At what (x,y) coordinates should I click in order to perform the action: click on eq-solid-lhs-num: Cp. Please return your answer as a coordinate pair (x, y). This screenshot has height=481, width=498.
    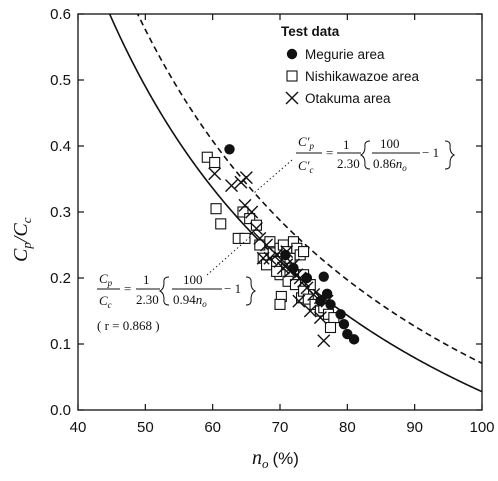
    Looking at the image, I should click on (106, 279).